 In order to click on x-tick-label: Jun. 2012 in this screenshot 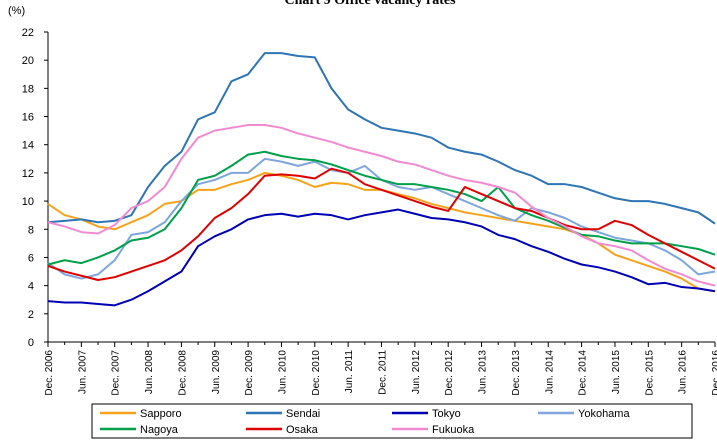, I will do `click(416, 372)`.